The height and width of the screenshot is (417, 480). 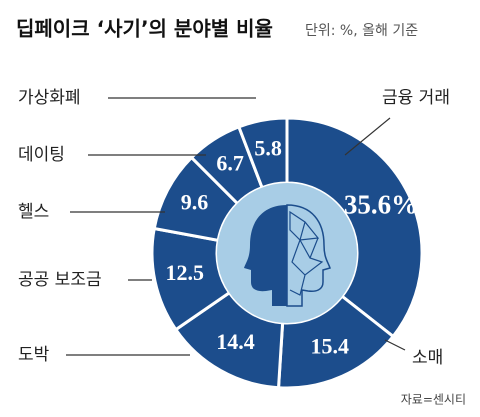 What do you see at coordinates (427, 358) in the screenshot?
I see `category-label: 소매` at bounding box center [427, 358].